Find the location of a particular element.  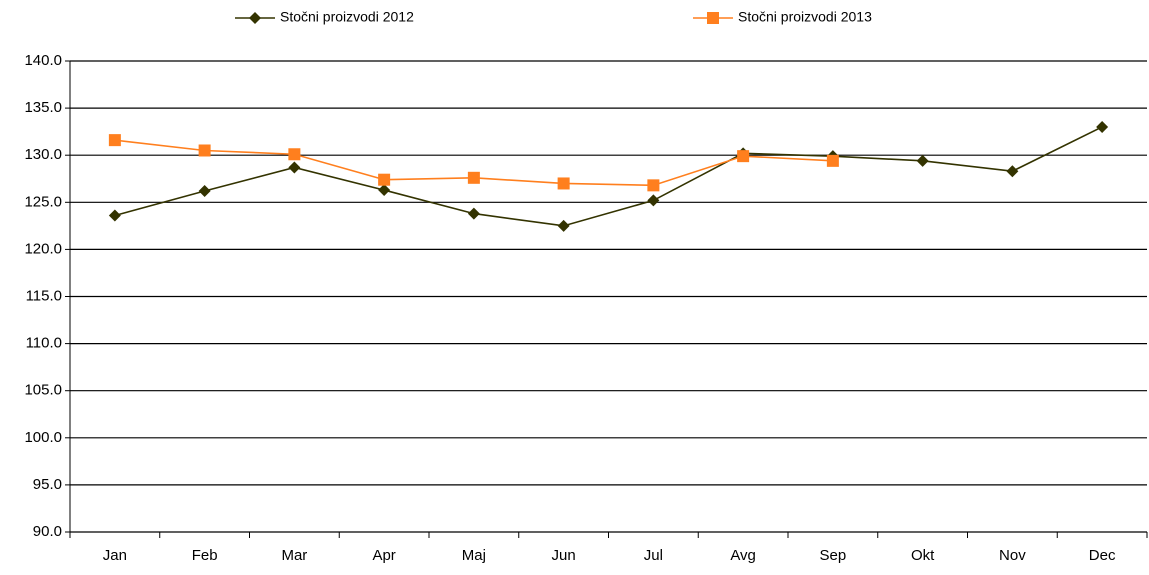

y-tick-label: 95.0 is located at coordinates (47, 484).